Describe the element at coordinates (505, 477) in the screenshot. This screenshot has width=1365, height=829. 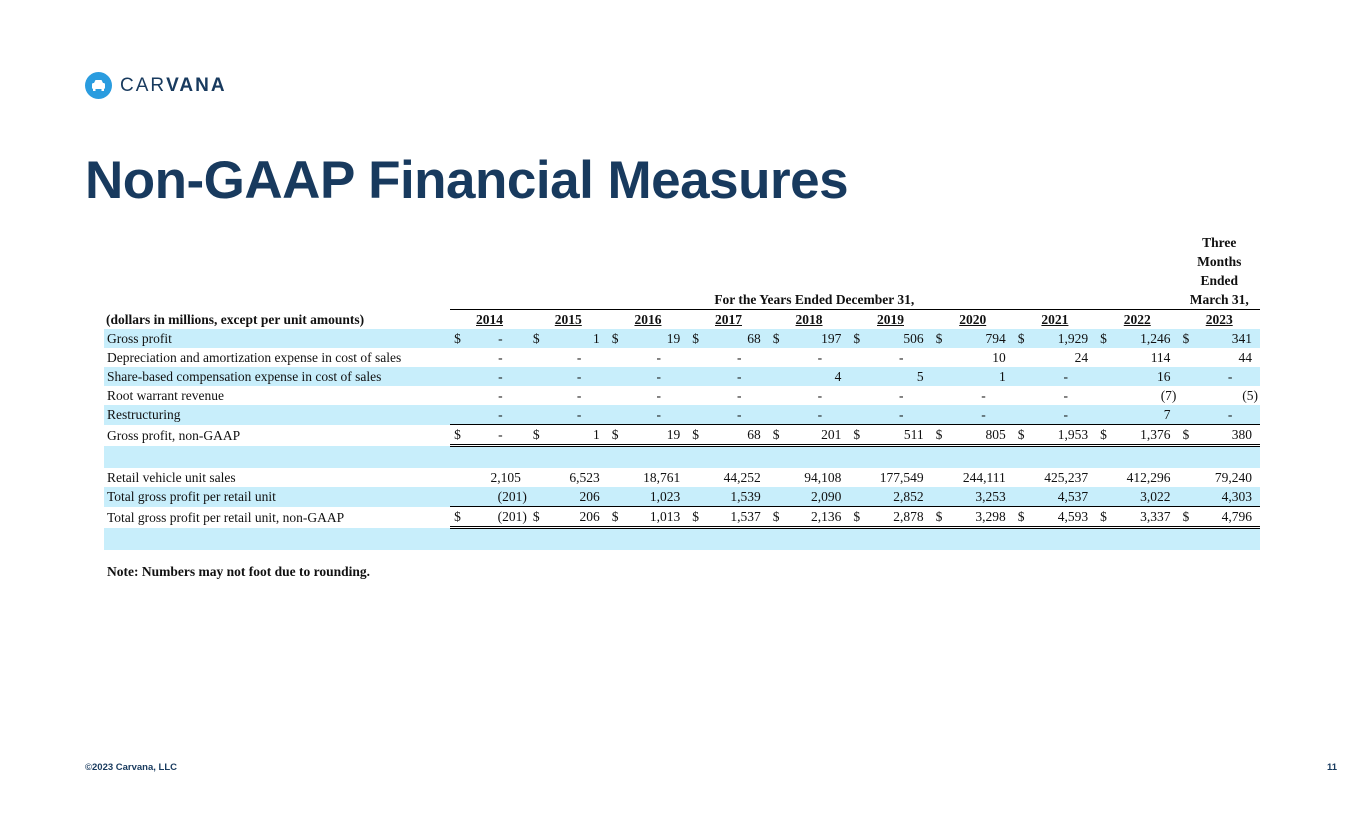
I see `cell-value: 2,105` at that location.